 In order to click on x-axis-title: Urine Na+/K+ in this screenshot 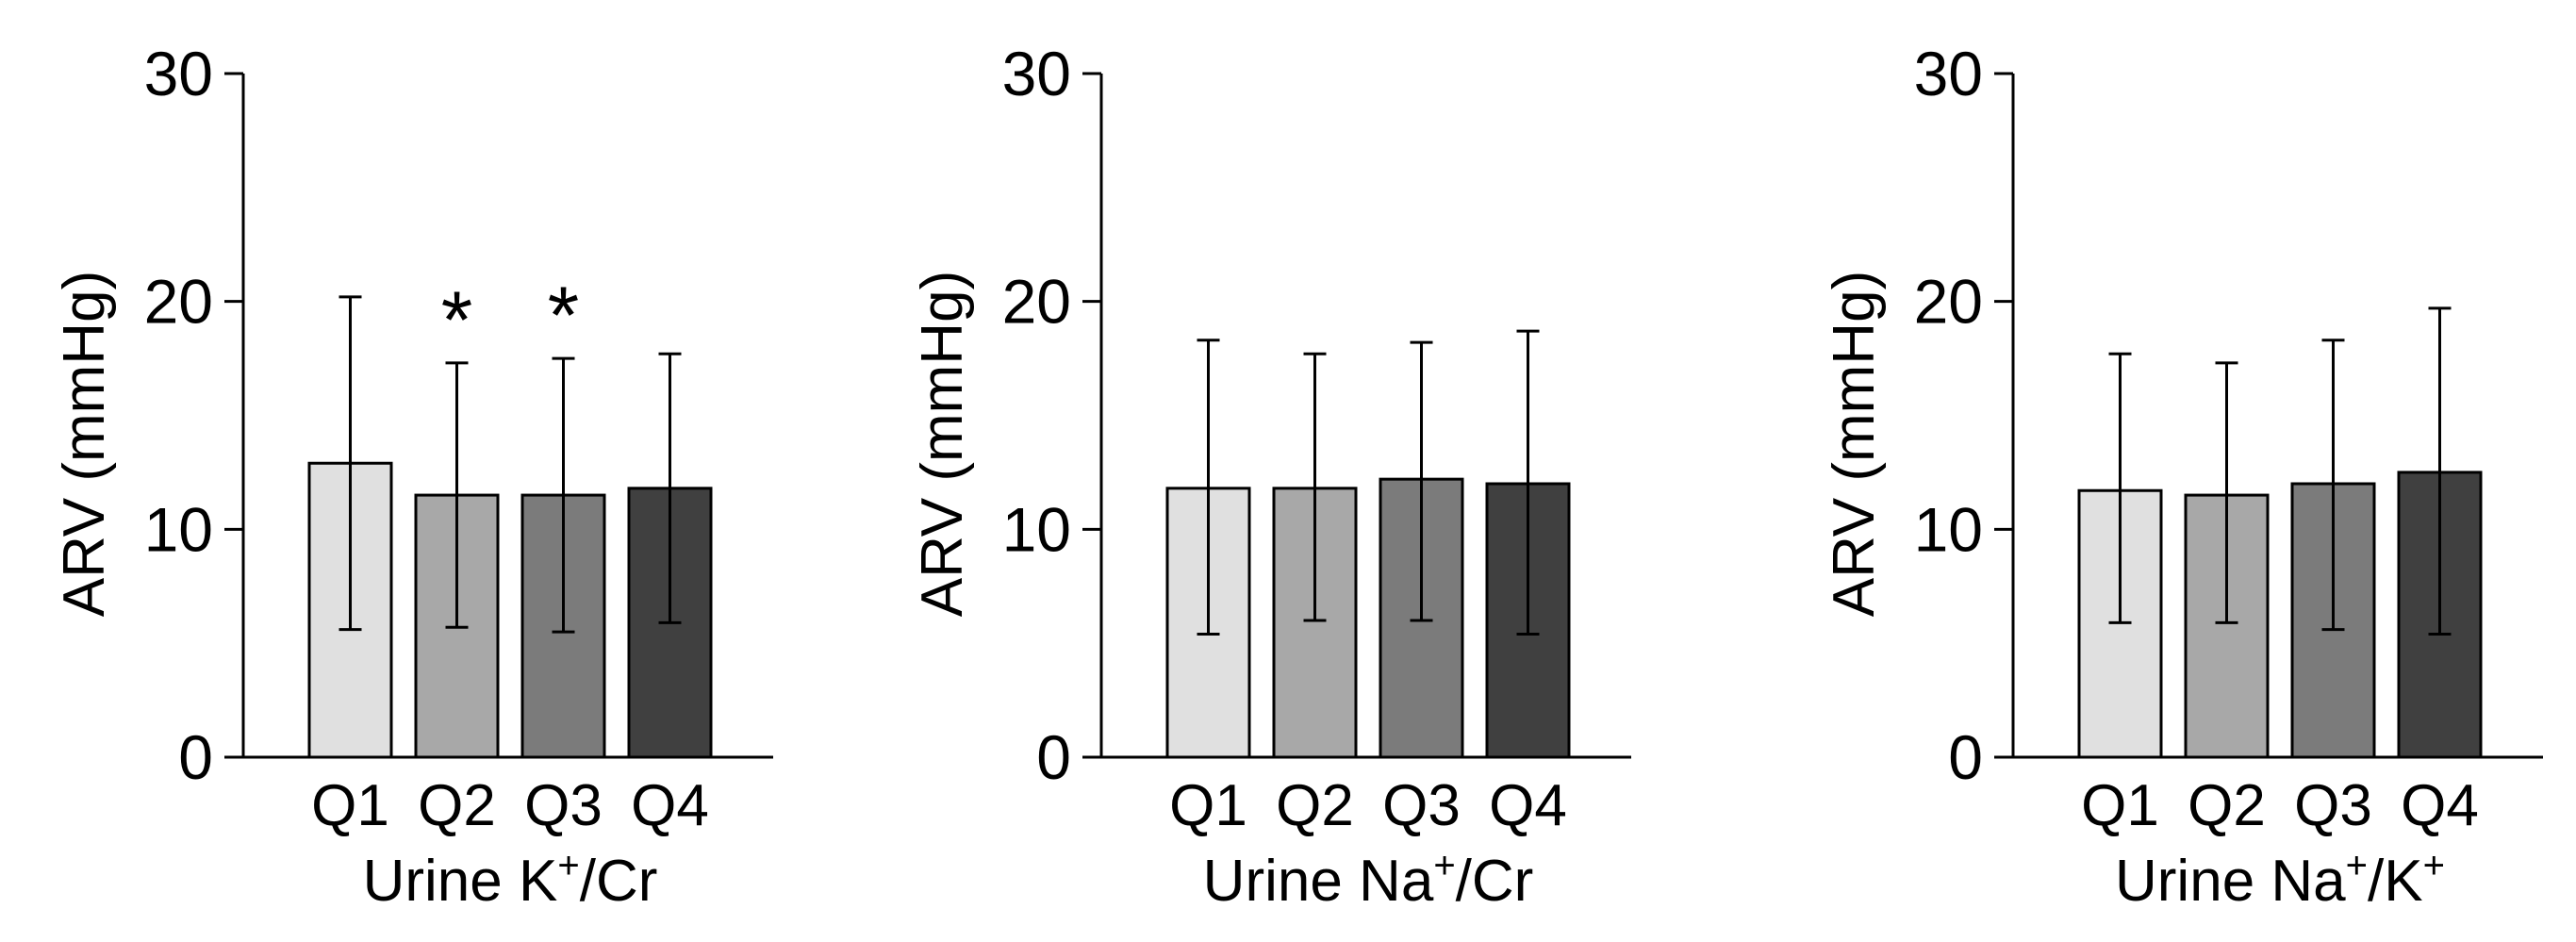, I will do `click(2280, 879)`.